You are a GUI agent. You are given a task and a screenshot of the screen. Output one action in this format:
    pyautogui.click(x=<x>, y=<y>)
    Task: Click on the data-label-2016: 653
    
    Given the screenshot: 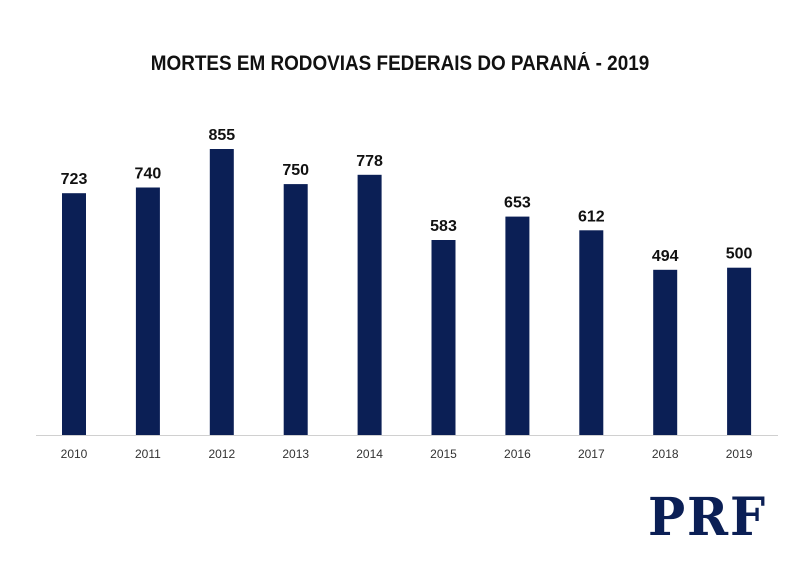 What is the action you would take?
    pyautogui.click(x=517, y=203)
    